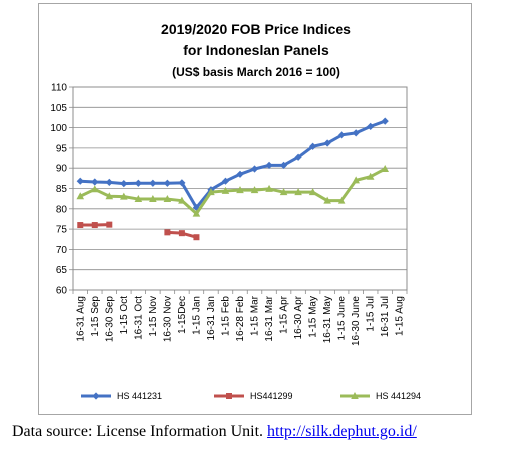 This screenshot has width=510, height=449. I want to click on x-tick-label: 16-28 Feb, so click(240, 319).